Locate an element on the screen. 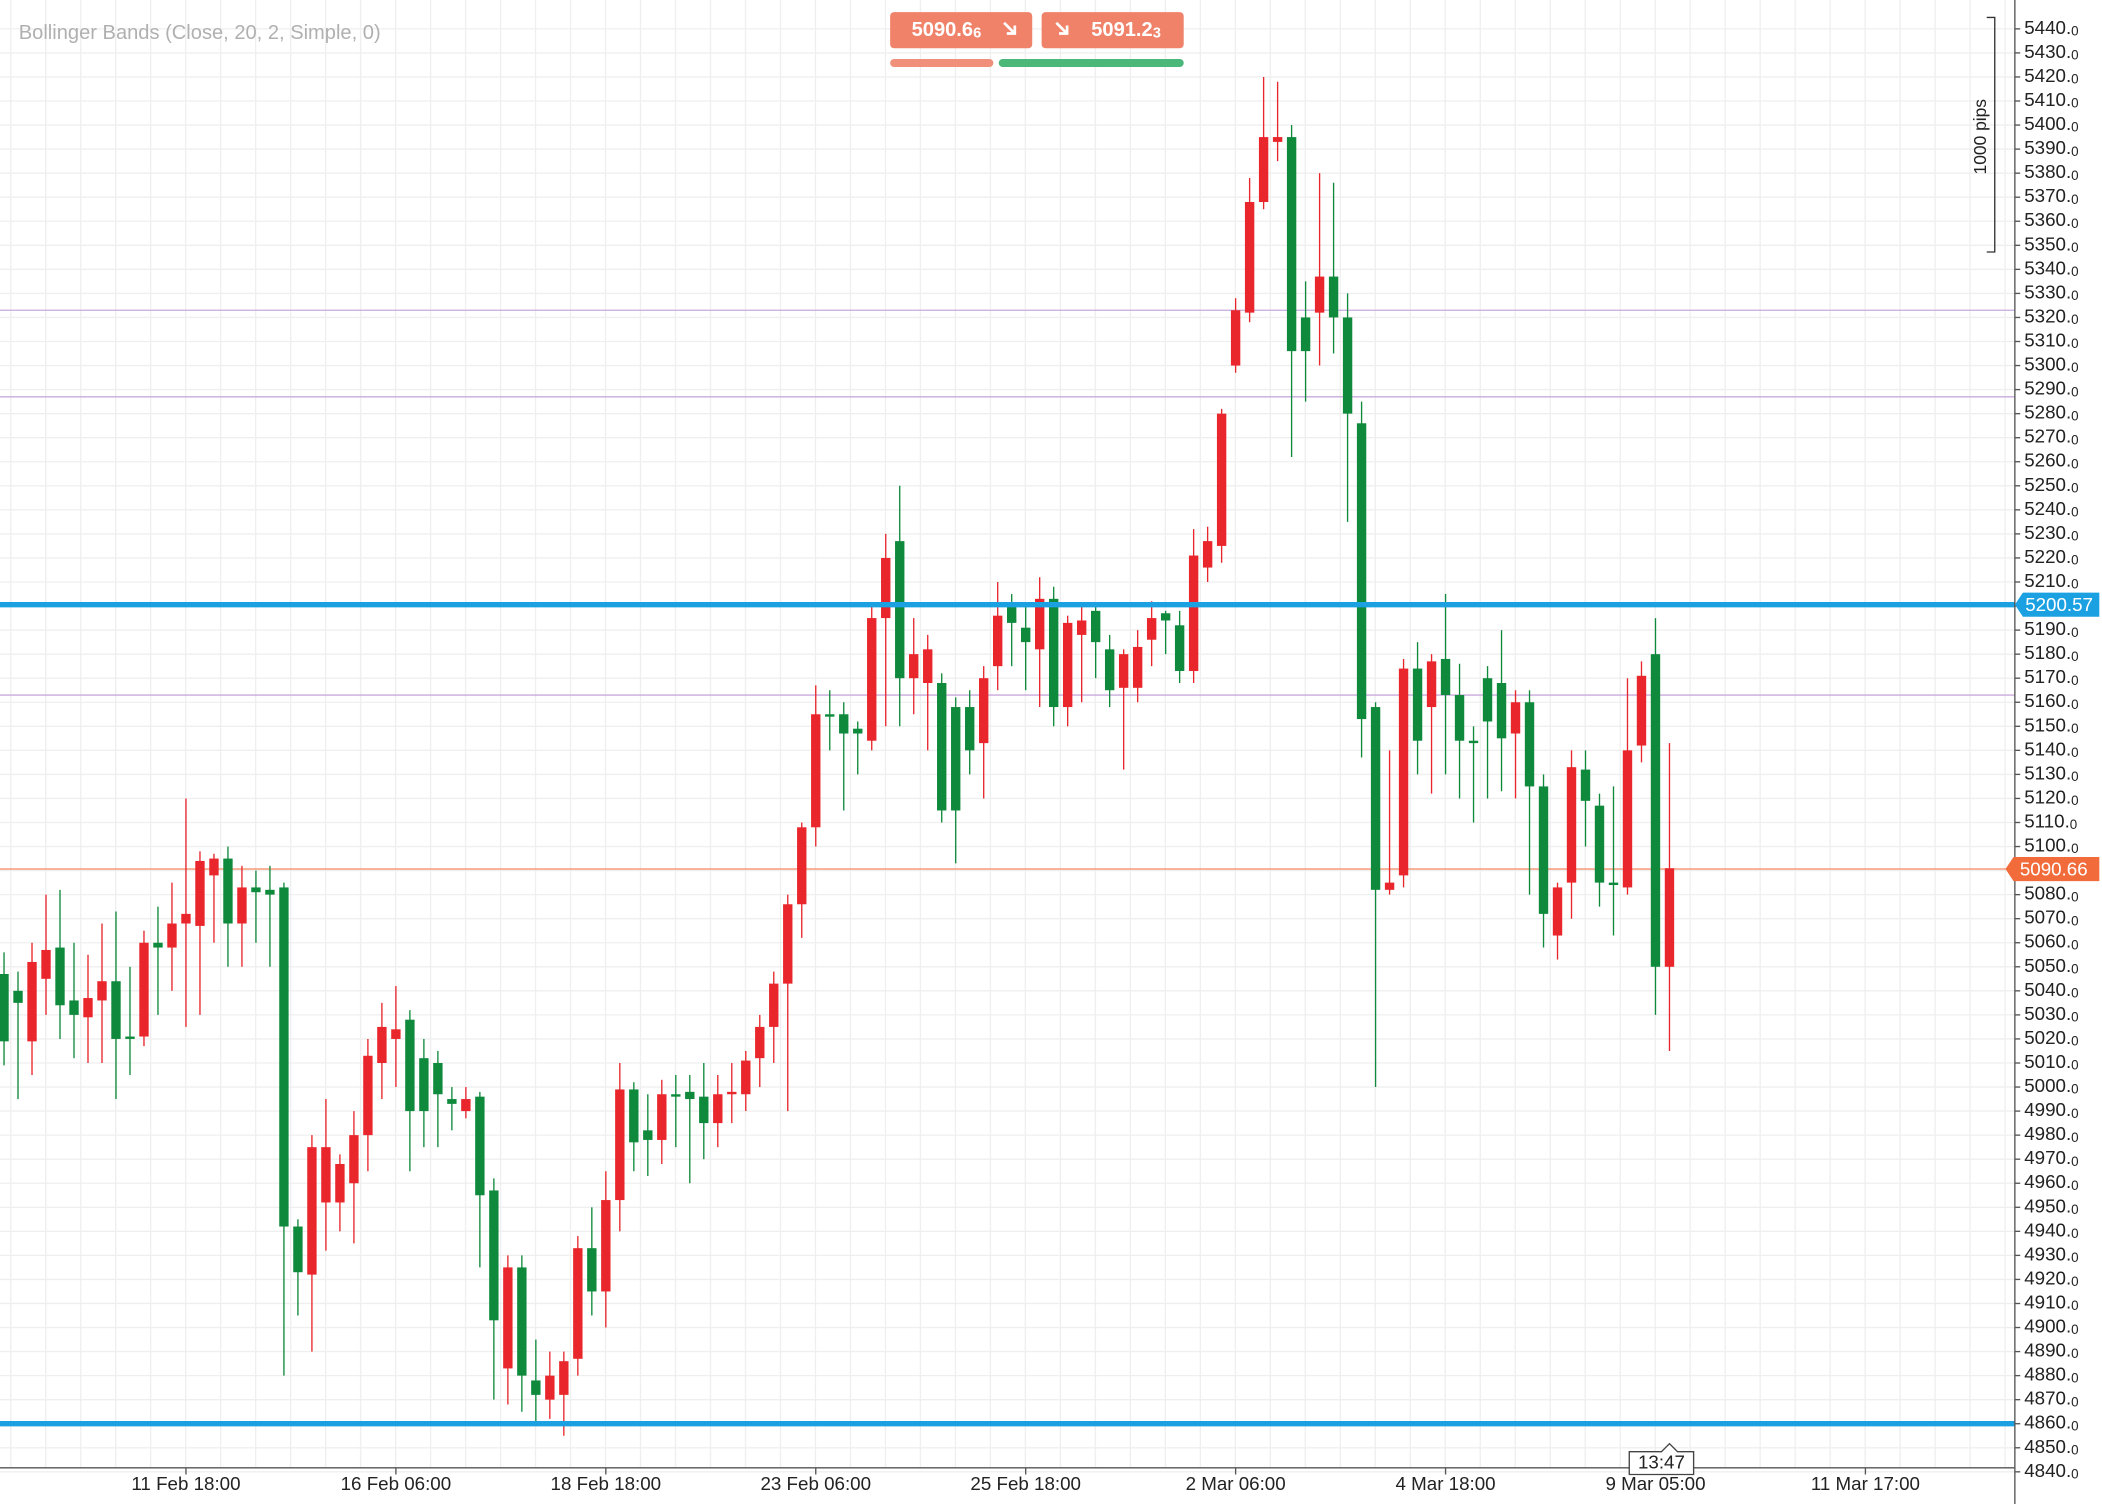 The image size is (2102, 1504). pip-scale-label: 1000 pips is located at coordinates (1980, 137).